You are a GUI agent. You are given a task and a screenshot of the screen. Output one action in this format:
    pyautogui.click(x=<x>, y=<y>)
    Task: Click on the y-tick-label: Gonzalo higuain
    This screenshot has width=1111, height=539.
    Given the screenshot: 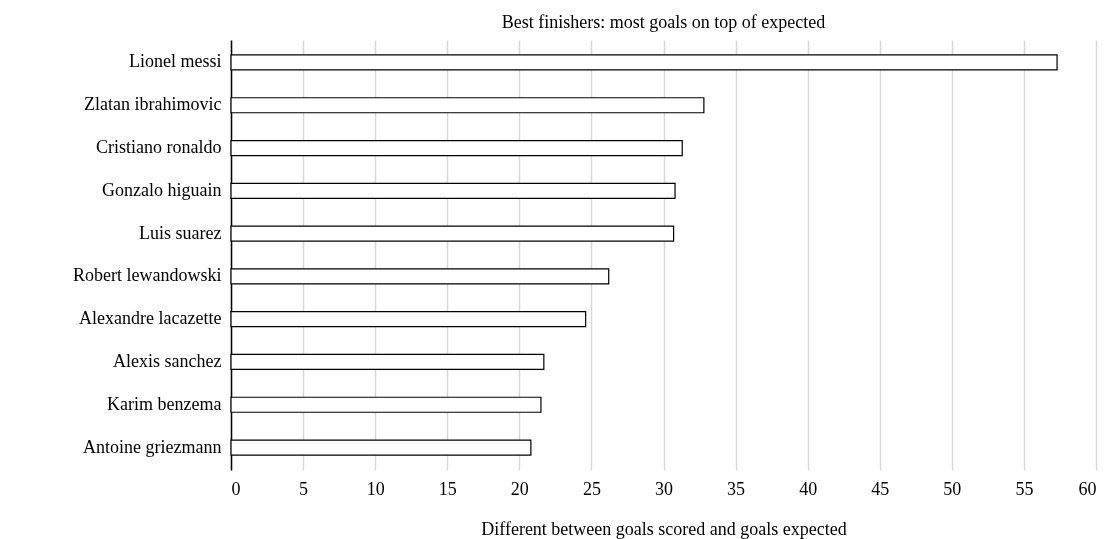 What is the action you would take?
    pyautogui.click(x=162, y=189)
    